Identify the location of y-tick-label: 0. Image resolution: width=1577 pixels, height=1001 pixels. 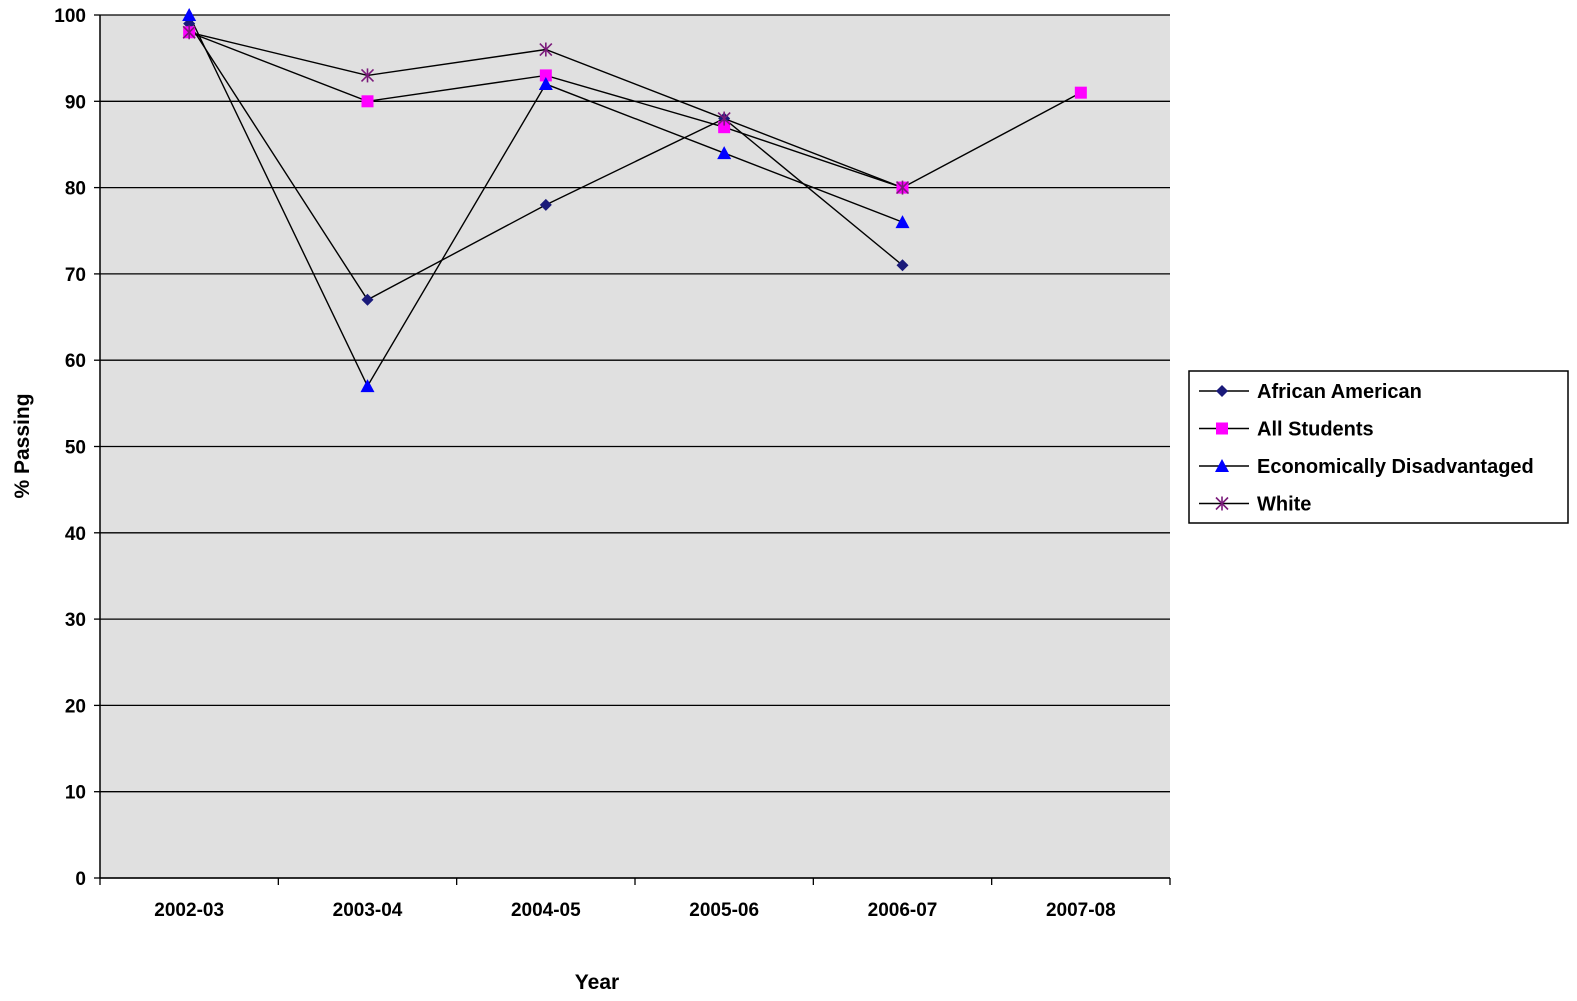
(80, 879).